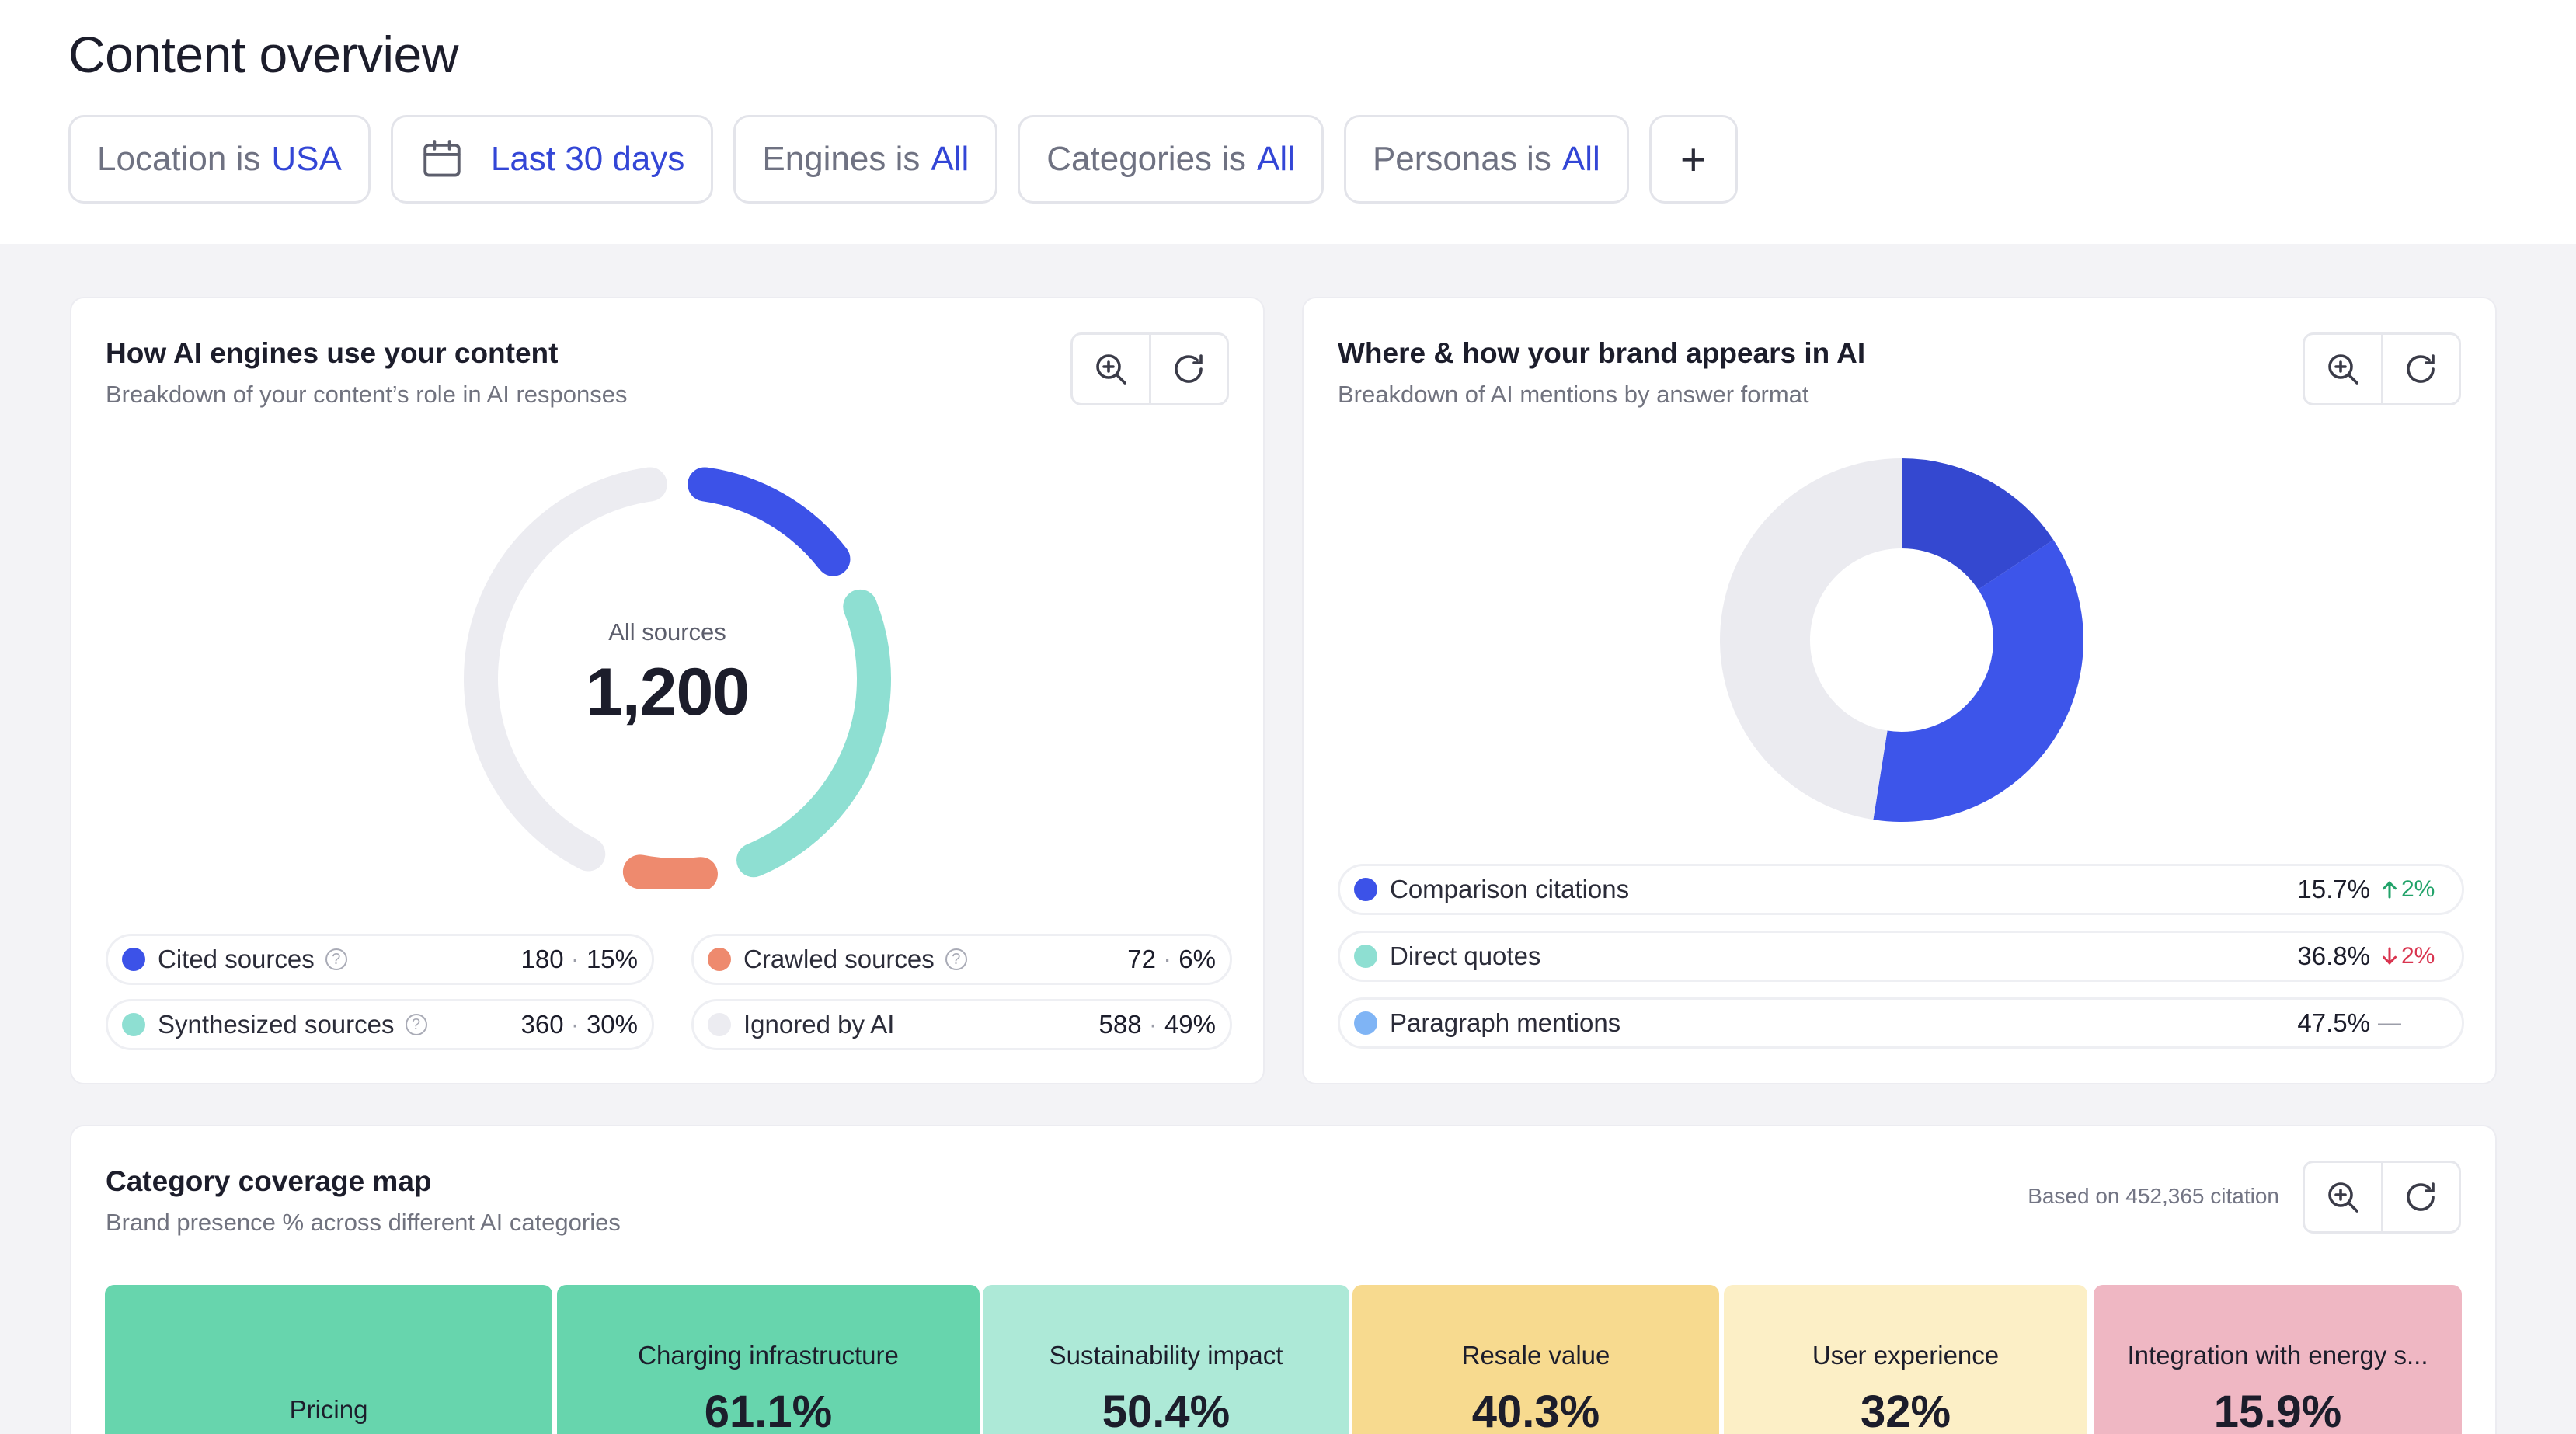 The image size is (2576, 1434). I want to click on filter-location: Location is USA, so click(219, 159).